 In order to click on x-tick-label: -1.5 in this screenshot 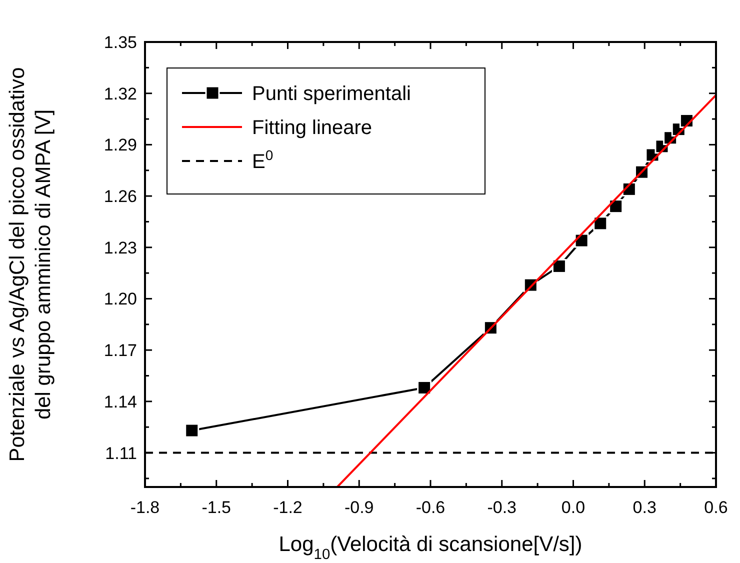, I will do `click(217, 507)`.